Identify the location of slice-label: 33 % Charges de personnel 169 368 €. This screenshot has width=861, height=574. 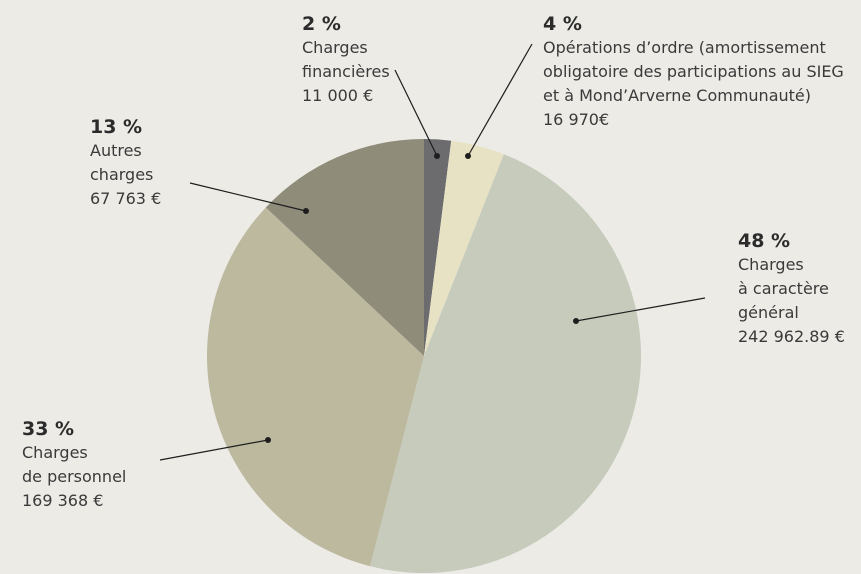
(74, 465).